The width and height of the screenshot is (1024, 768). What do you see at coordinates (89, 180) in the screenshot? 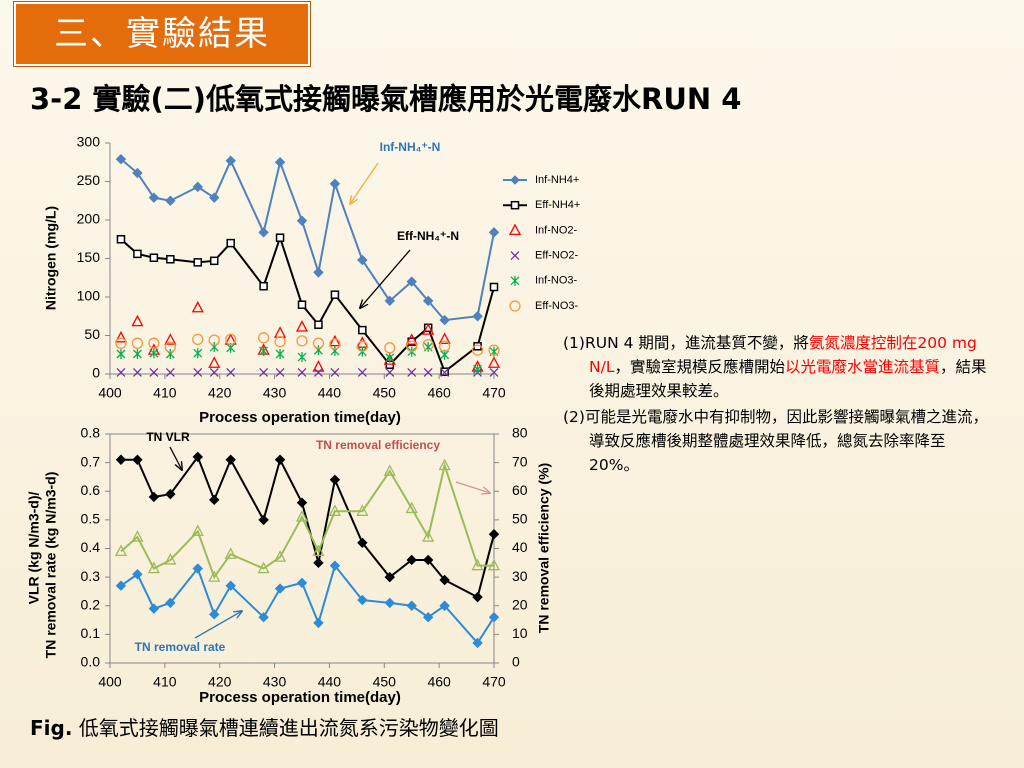
I see `y-tick-label: 250` at bounding box center [89, 180].